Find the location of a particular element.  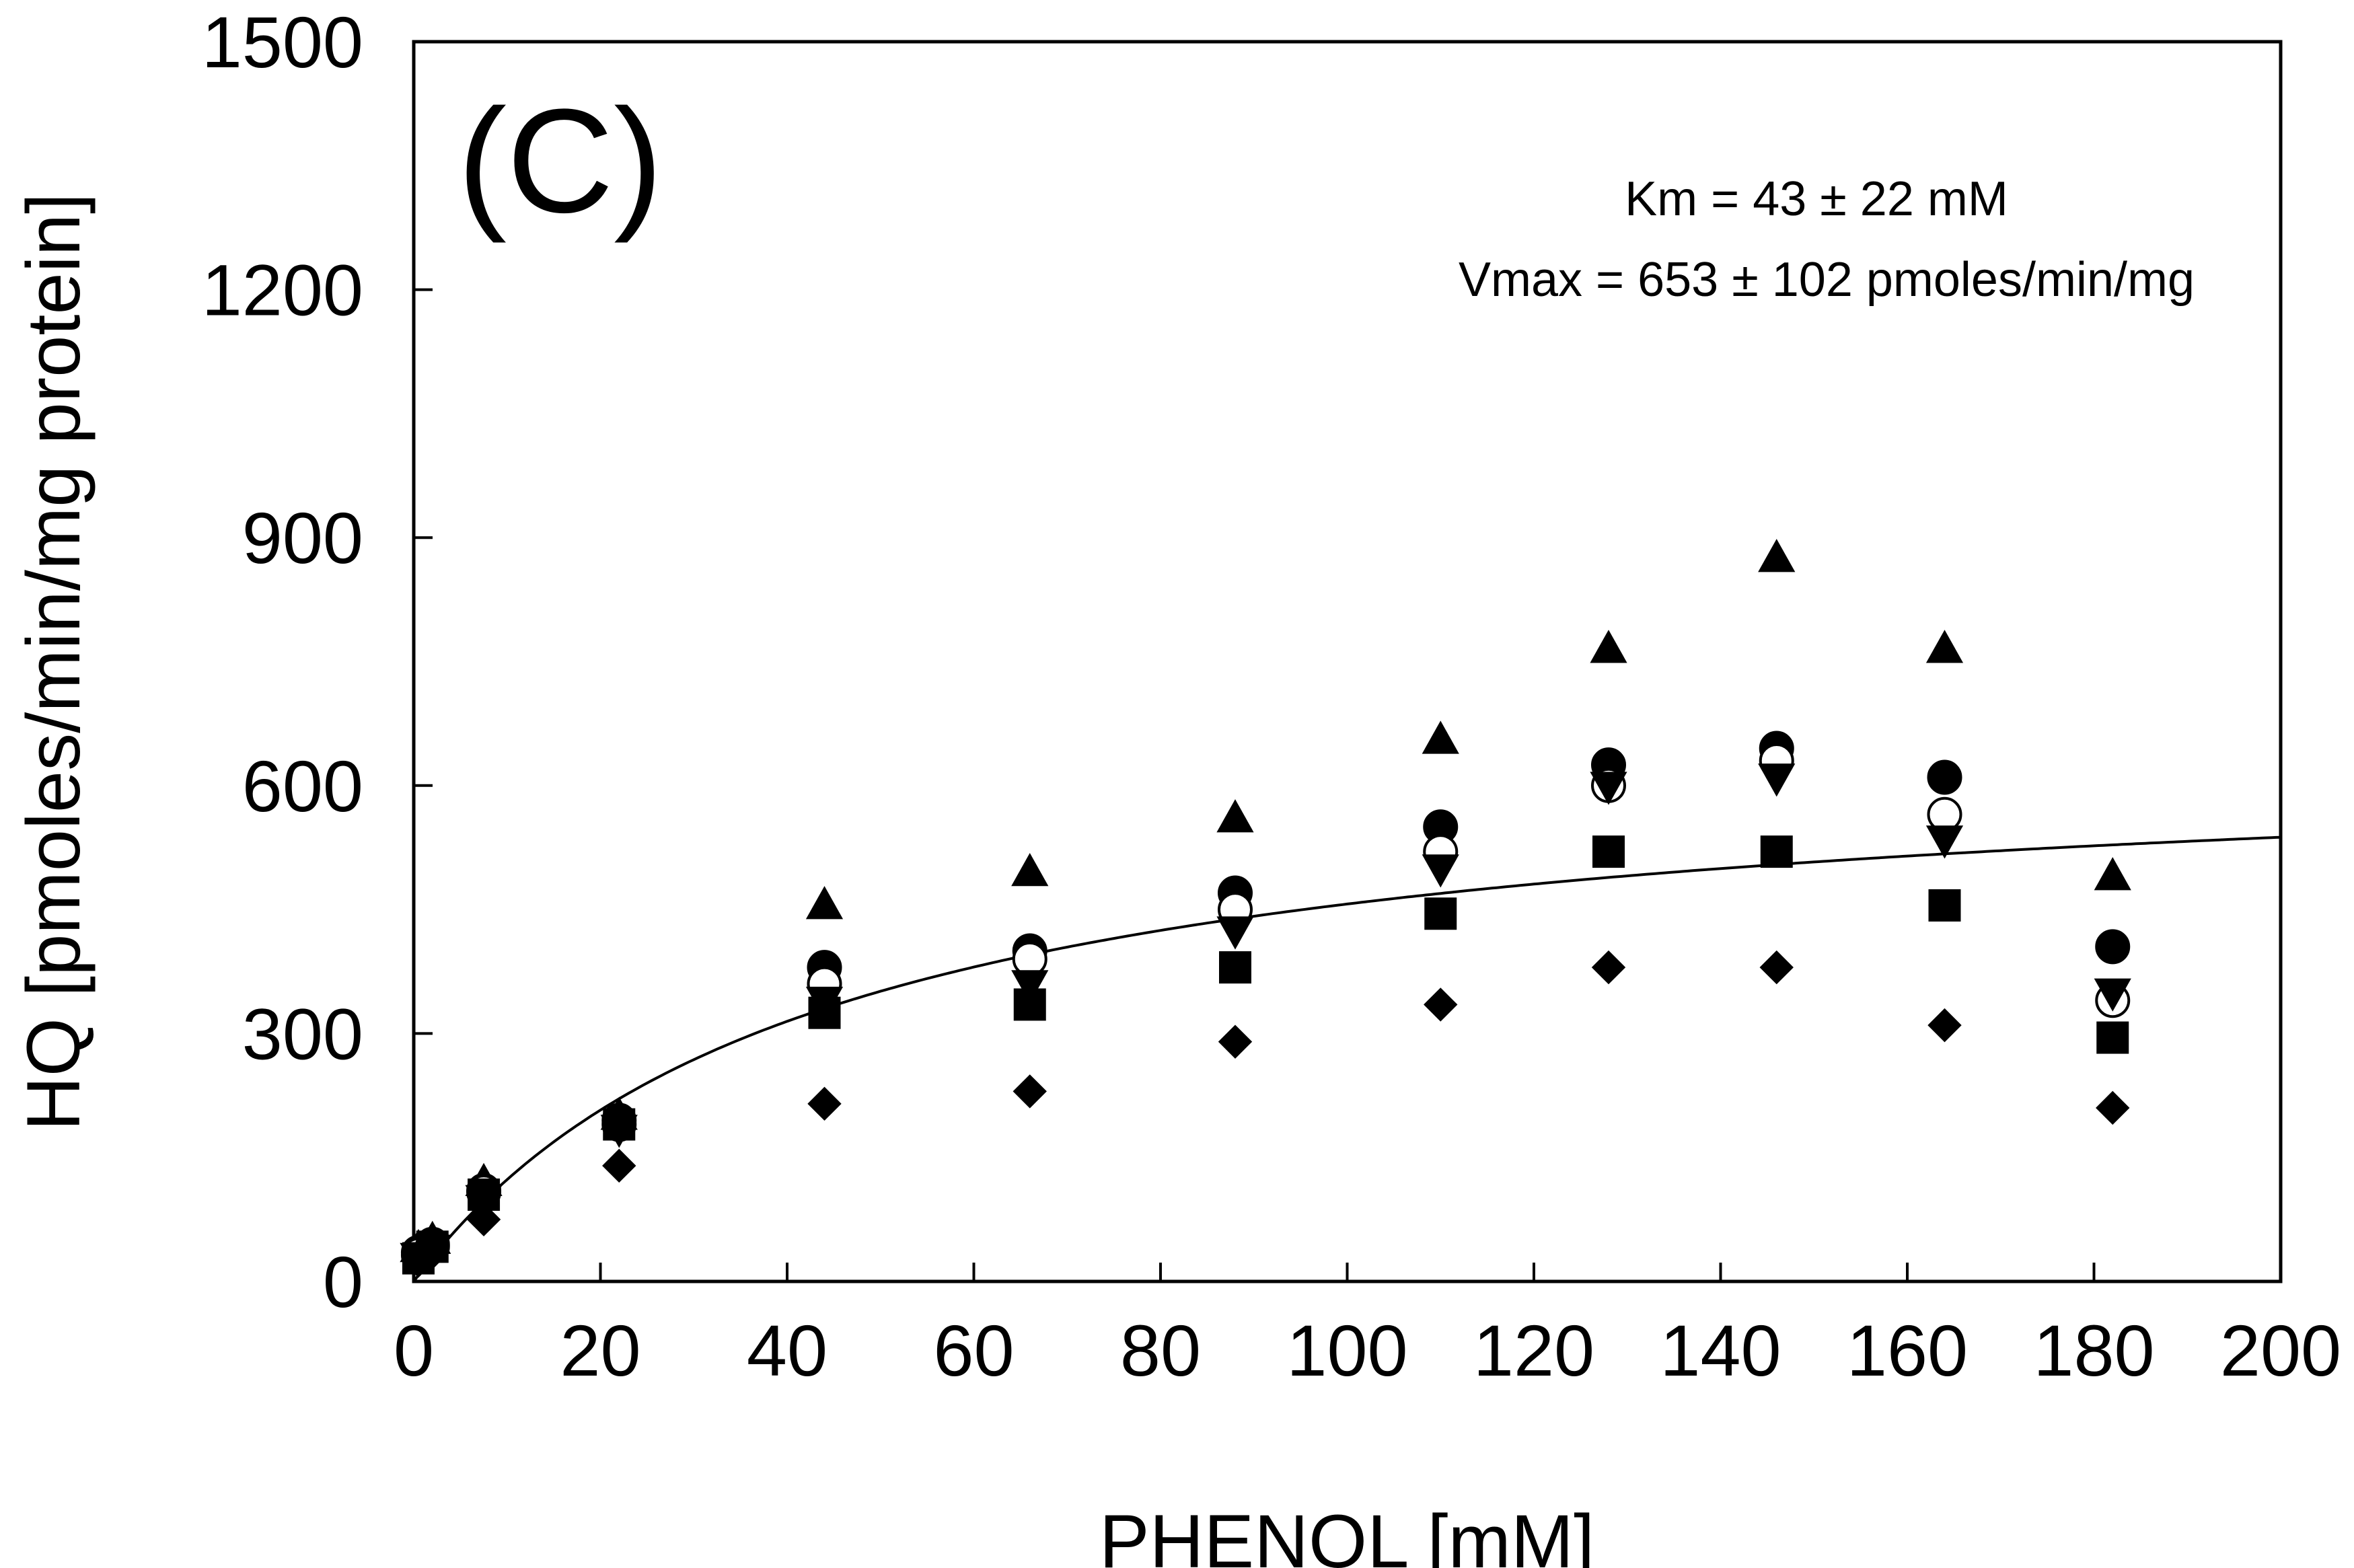

y-tick-label: 1200 is located at coordinates (282, 290).